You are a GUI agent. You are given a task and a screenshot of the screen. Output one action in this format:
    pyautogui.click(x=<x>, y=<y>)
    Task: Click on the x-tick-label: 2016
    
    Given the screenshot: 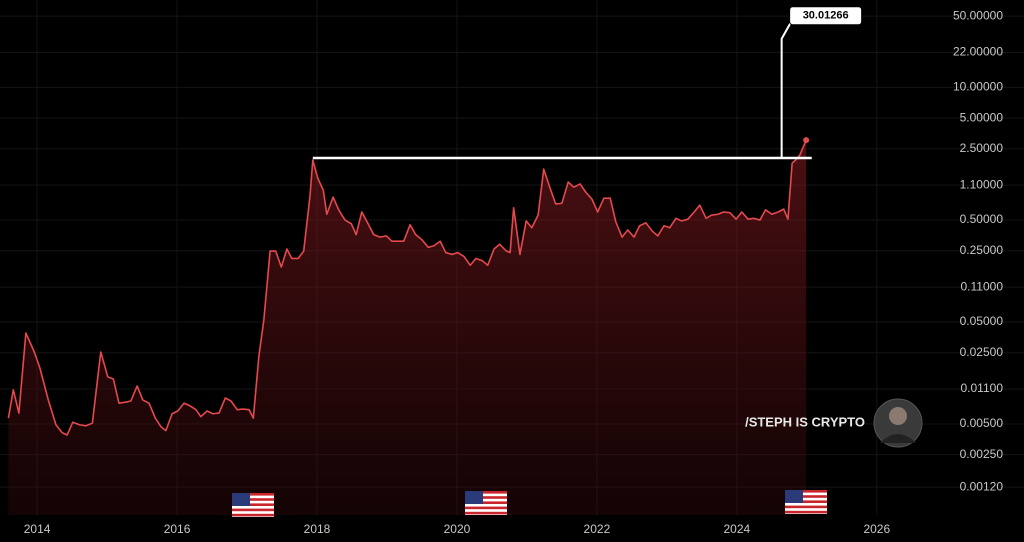 What is the action you would take?
    pyautogui.click(x=177, y=529)
    